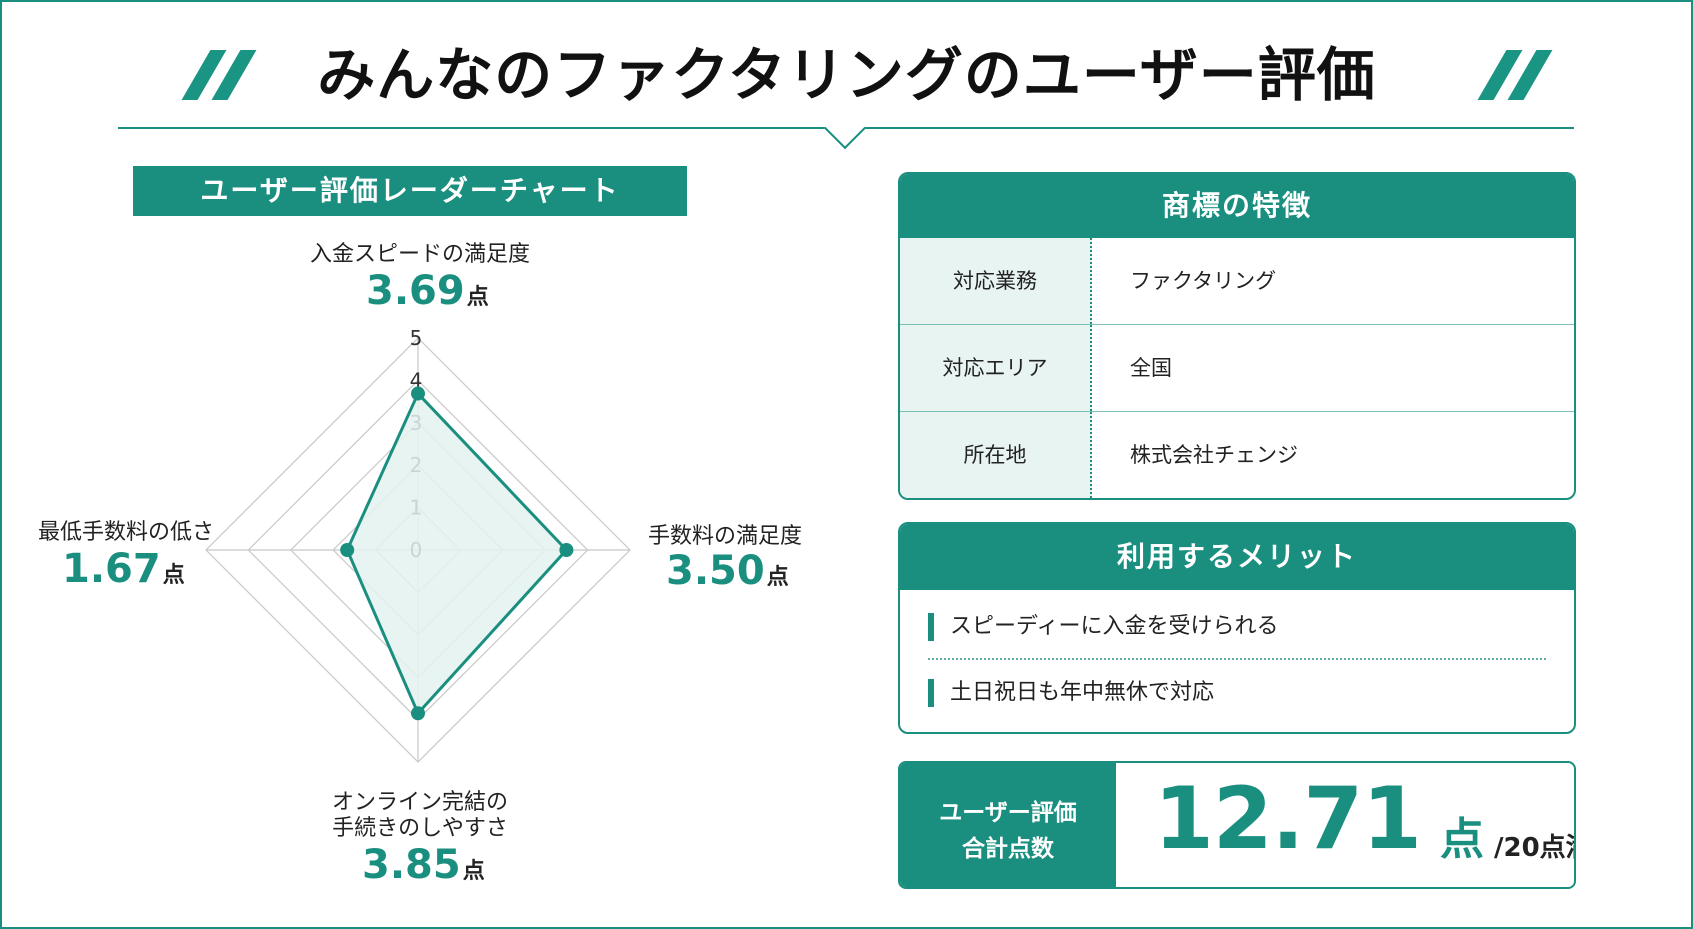 Image resolution: width=1693 pixels, height=929 pixels. I want to click on score-speed: 3.69点, so click(427, 291).